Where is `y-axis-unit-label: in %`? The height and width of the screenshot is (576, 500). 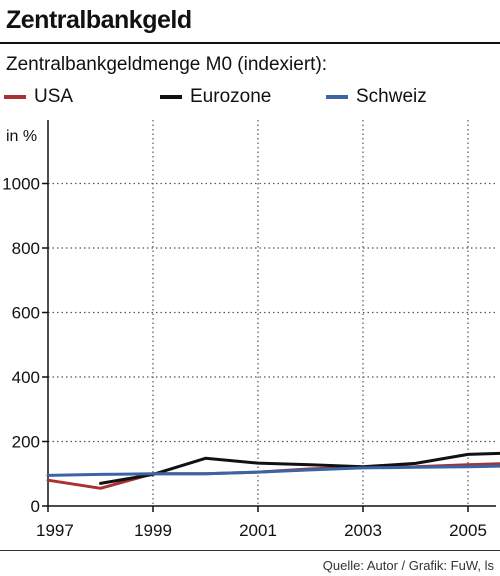 y-axis-unit-label: in % is located at coordinates (21, 136).